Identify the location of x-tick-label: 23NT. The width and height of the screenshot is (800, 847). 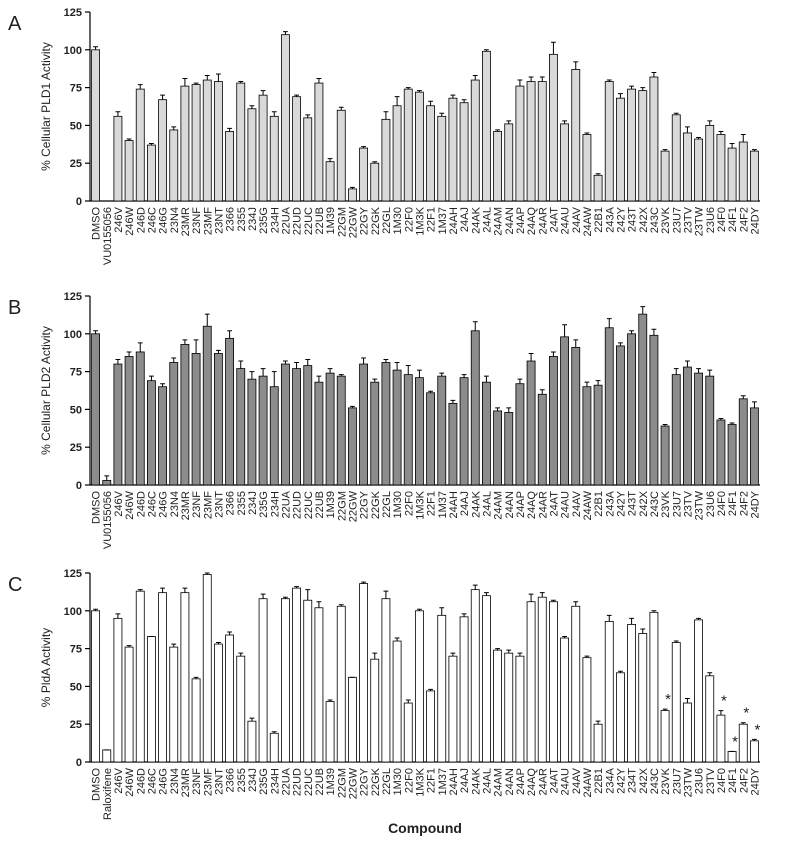
(219, 504).